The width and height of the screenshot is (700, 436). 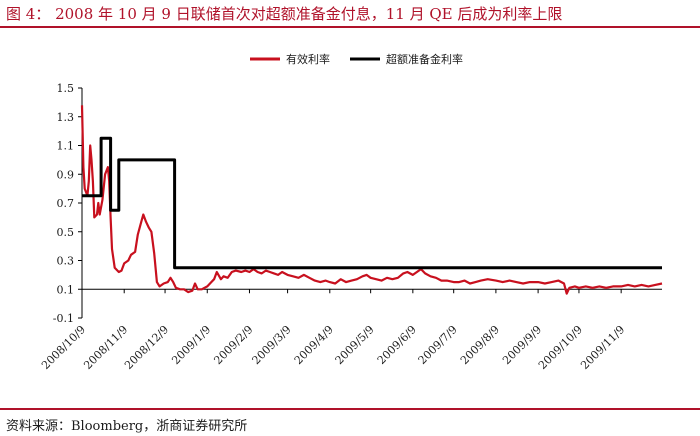 I want to click on x-tick-label: 2009/4/9, so click(x=314, y=345).